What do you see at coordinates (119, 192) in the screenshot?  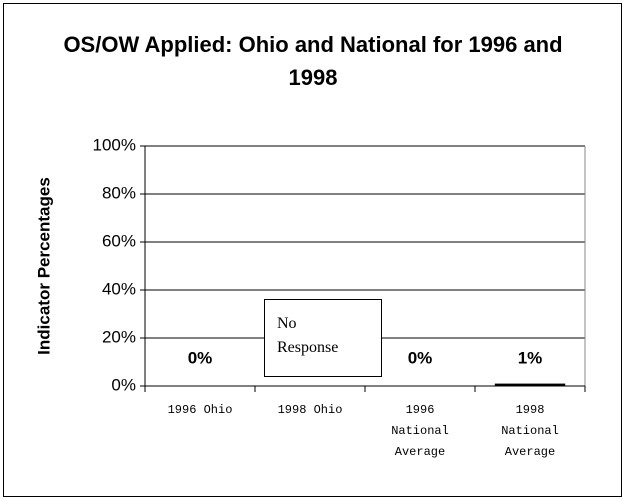 I see `y-tick-label: 80%` at bounding box center [119, 192].